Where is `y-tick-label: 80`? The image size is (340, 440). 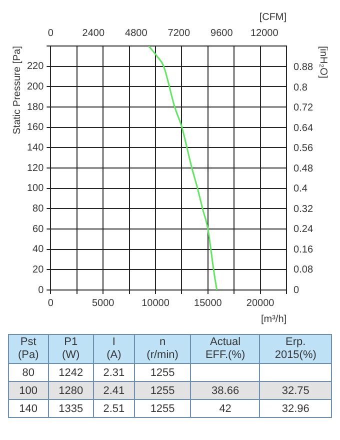 y-tick-label: 80 is located at coordinates (38, 208).